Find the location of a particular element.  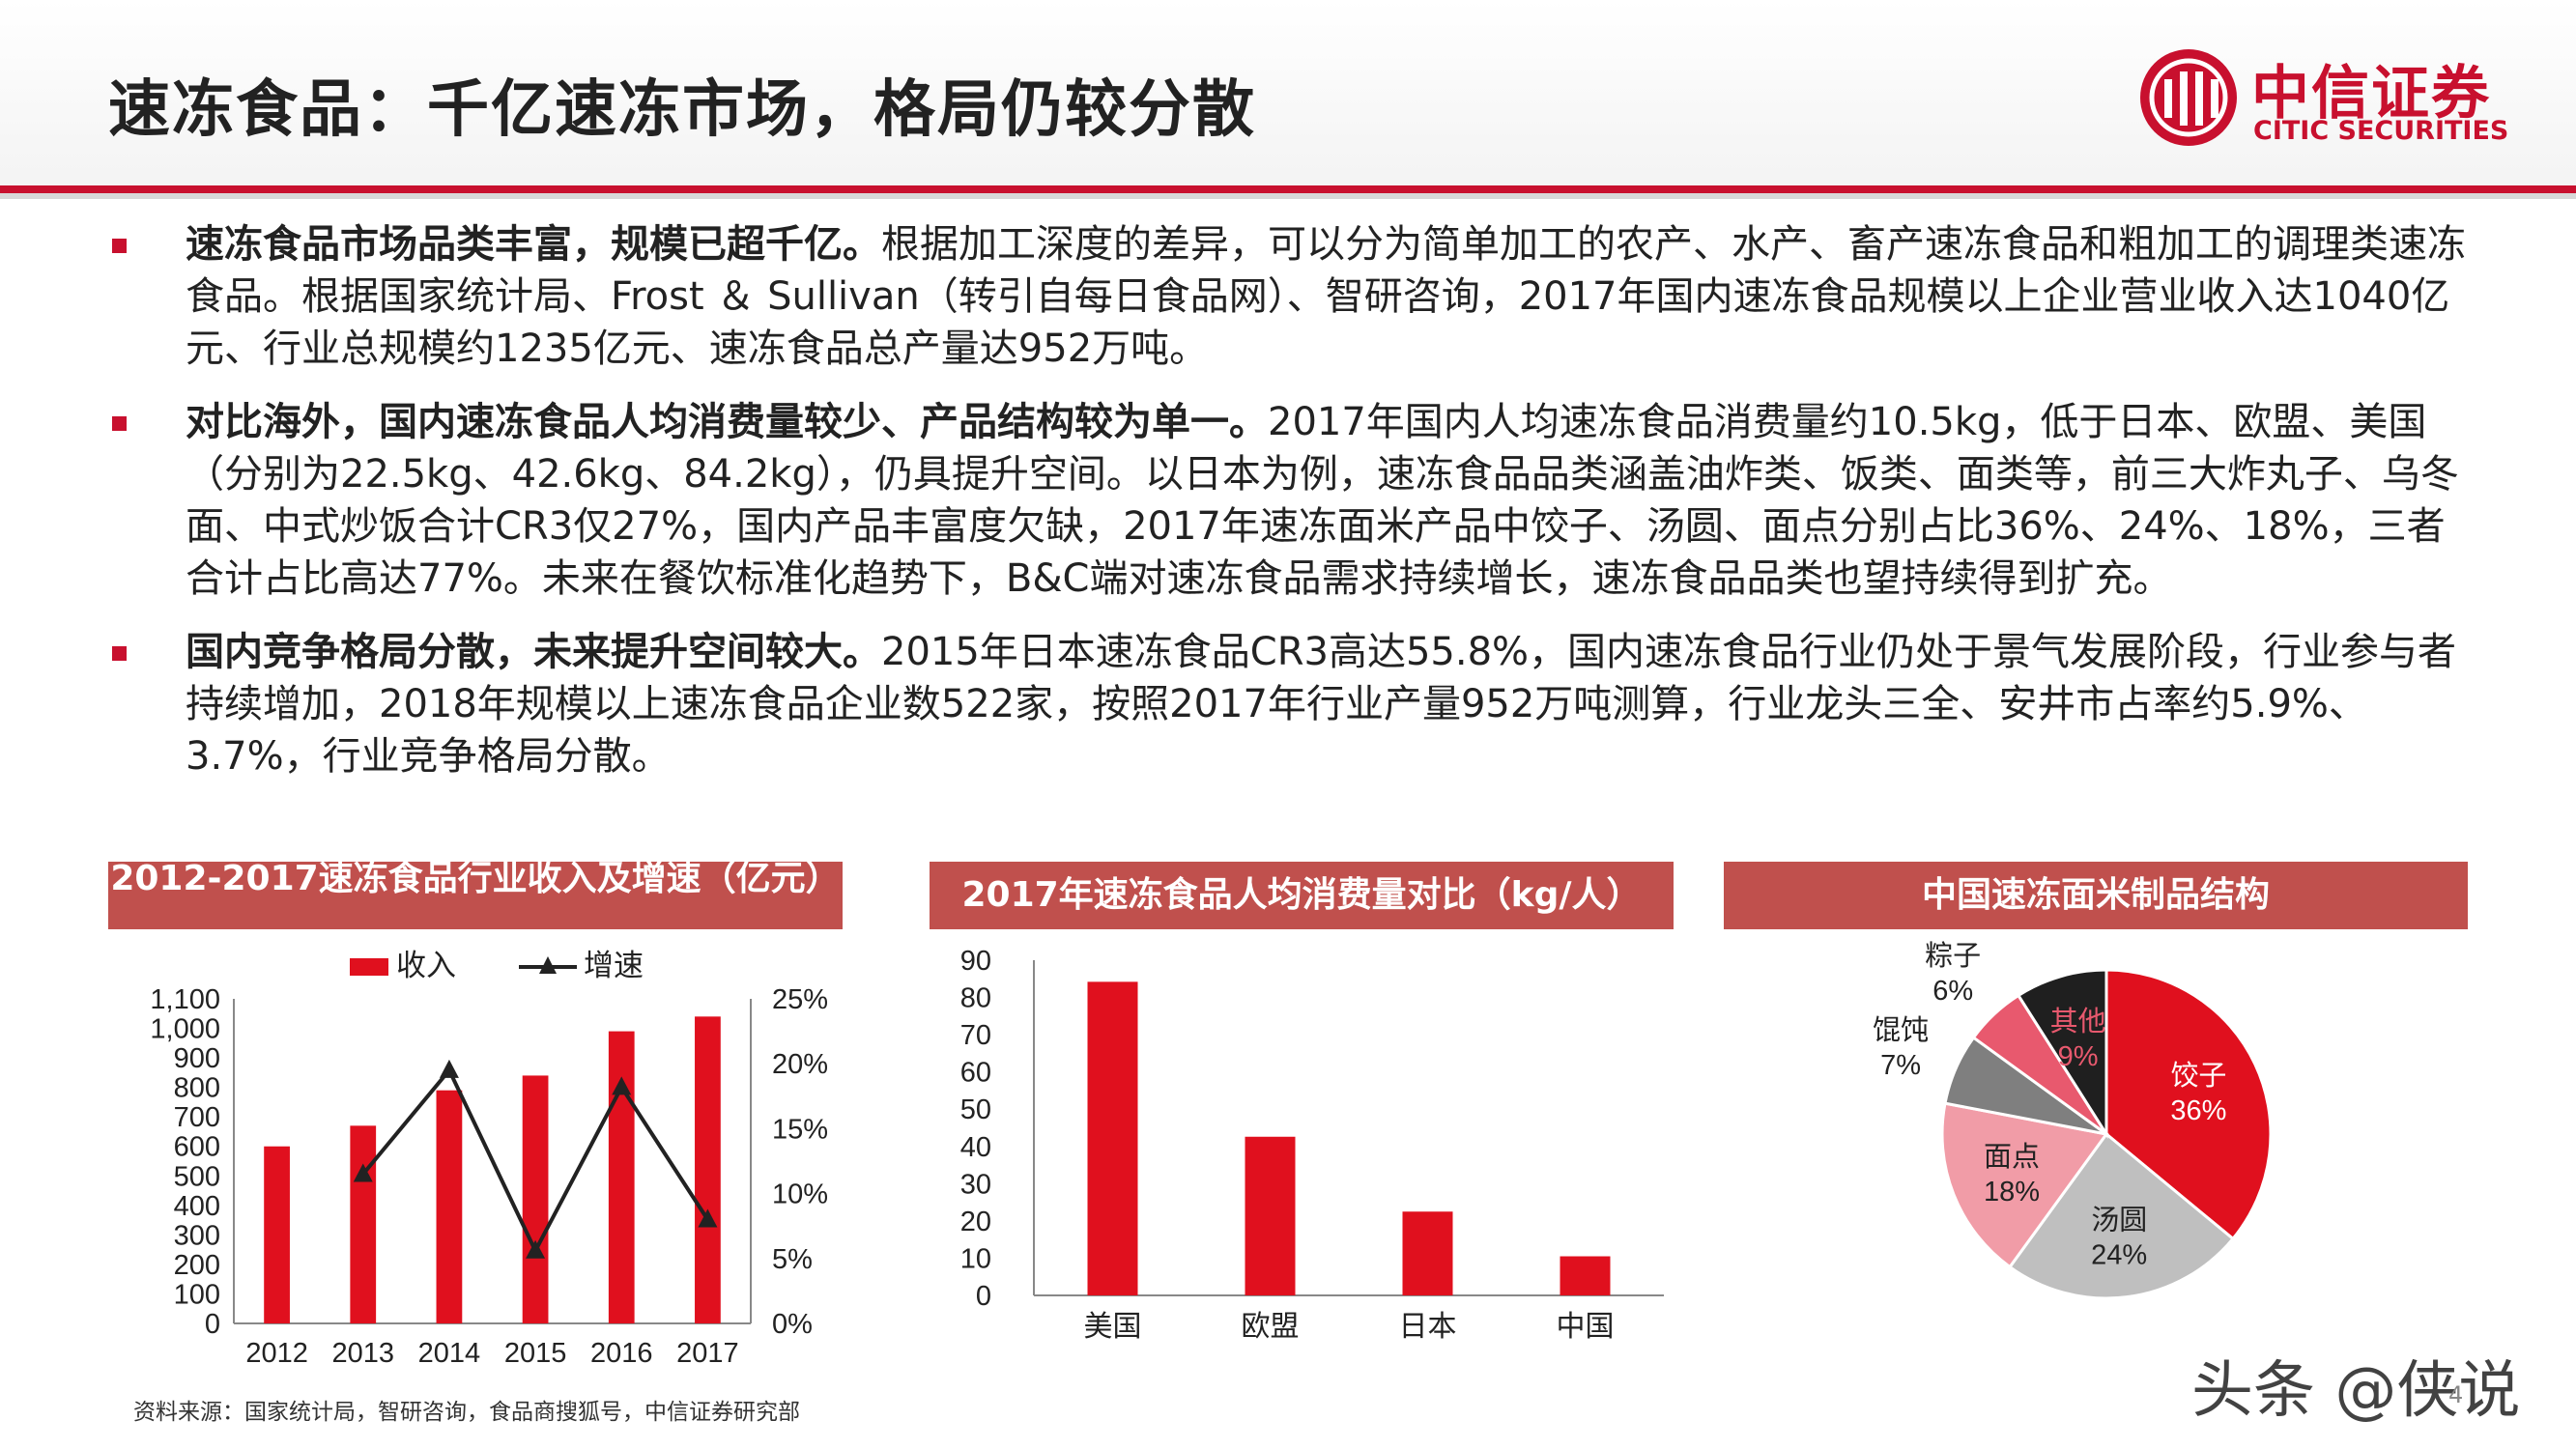

page-number: 4 is located at coordinates (2456, 1394).